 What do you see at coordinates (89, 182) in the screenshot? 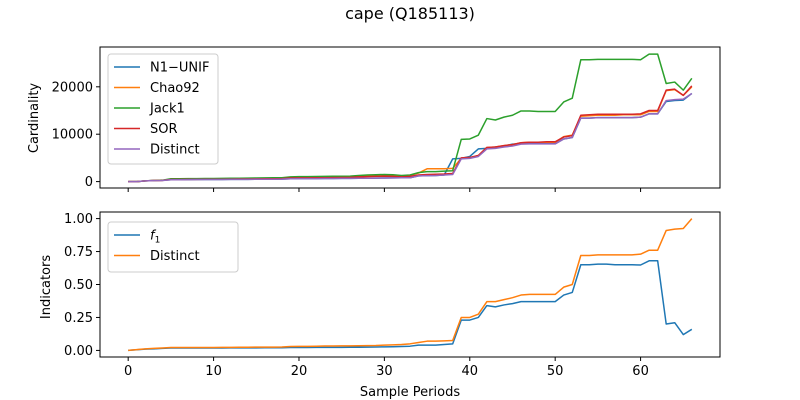
I see `cardinality-y-tick-label: 0` at bounding box center [89, 182].